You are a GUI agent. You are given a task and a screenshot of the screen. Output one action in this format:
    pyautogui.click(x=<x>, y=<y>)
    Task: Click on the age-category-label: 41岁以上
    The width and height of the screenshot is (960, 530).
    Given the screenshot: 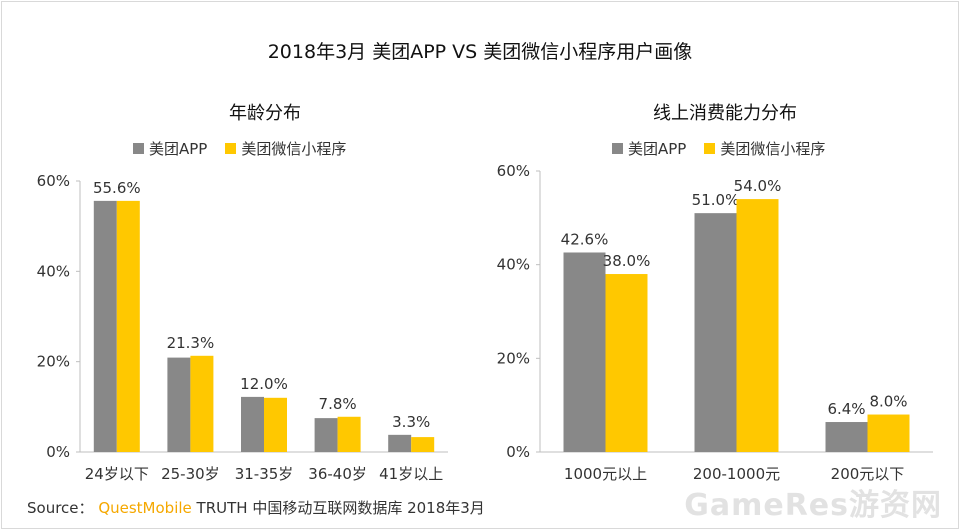 What is the action you would take?
    pyautogui.click(x=411, y=474)
    